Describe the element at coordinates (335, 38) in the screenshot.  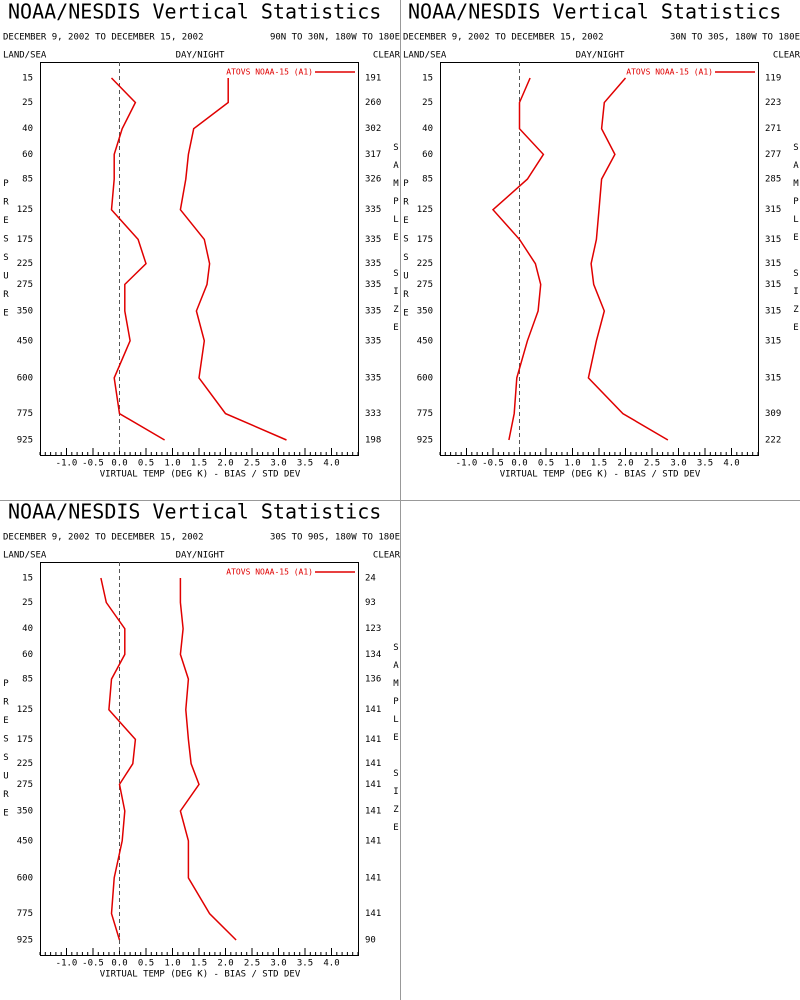
I see `region: 90N TO 30N, 180W TO 180E` at that location.